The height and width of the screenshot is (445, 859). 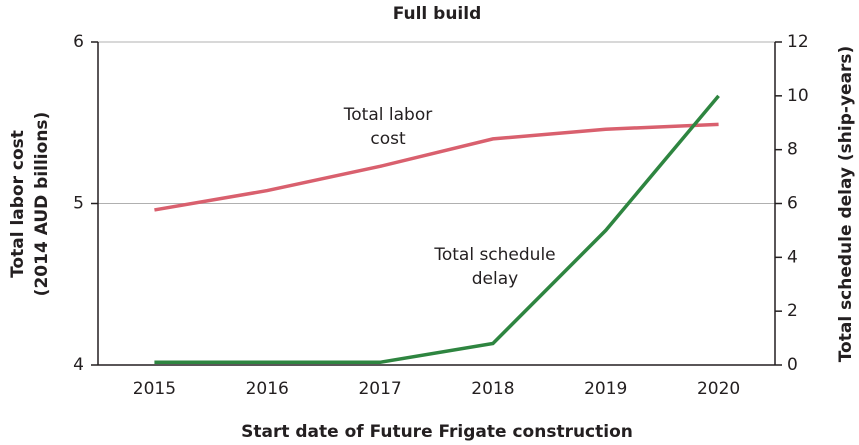 What do you see at coordinates (436, 167) in the screenshot?
I see `series-line` at bounding box center [436, 167].